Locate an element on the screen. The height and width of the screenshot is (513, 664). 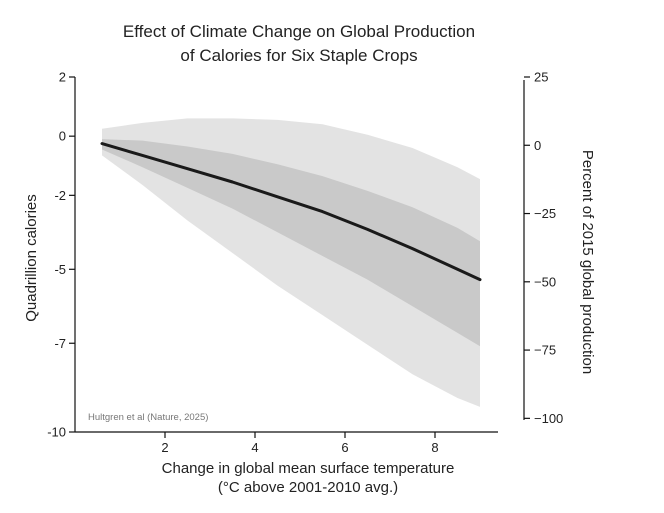
y-right-tick-label: 25 is located at coordinates (541, 77).